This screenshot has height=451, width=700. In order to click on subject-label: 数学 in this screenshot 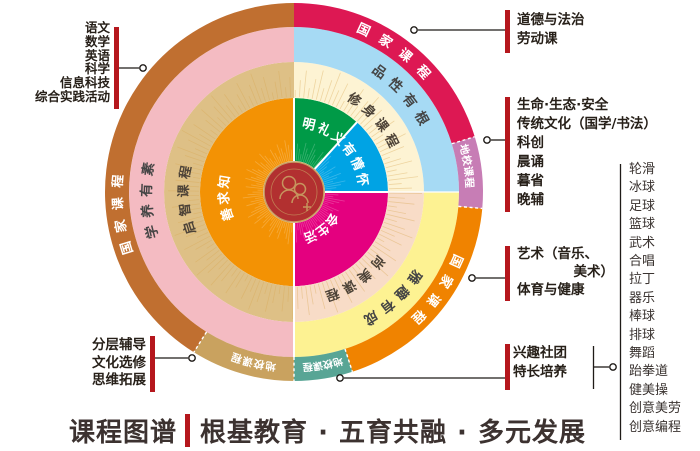, I will do `click(97, 41)`.